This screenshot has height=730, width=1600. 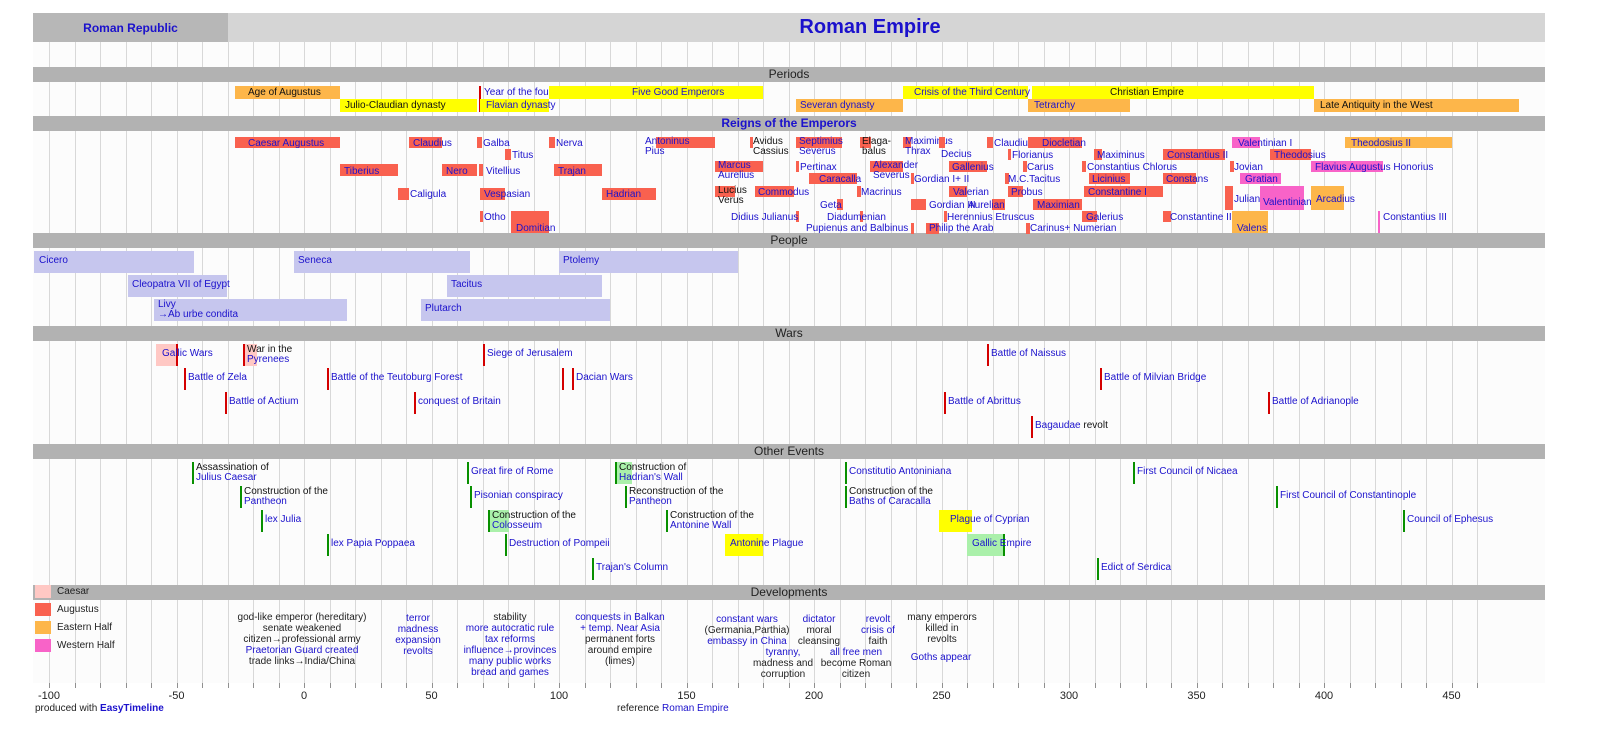 I want to click on destruction-of-pompeii-label: Destruction of Pompeii, so click(x=559, y=543).